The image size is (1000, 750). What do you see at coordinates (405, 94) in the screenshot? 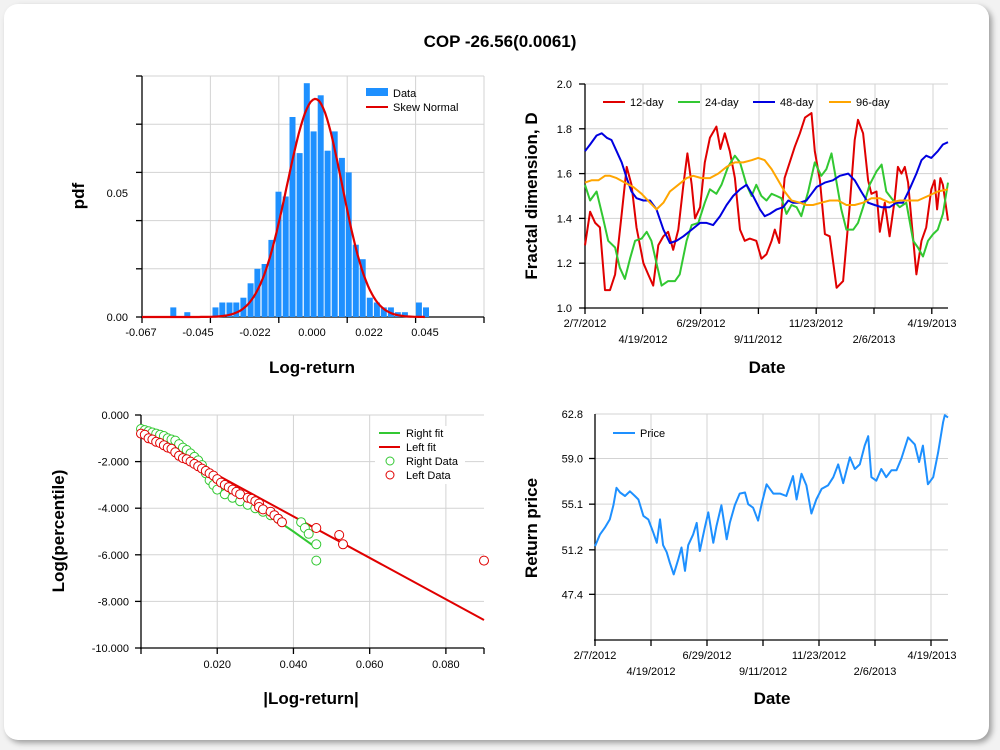
I see `legend-label-data: Data` at bounding box center [405, 94].